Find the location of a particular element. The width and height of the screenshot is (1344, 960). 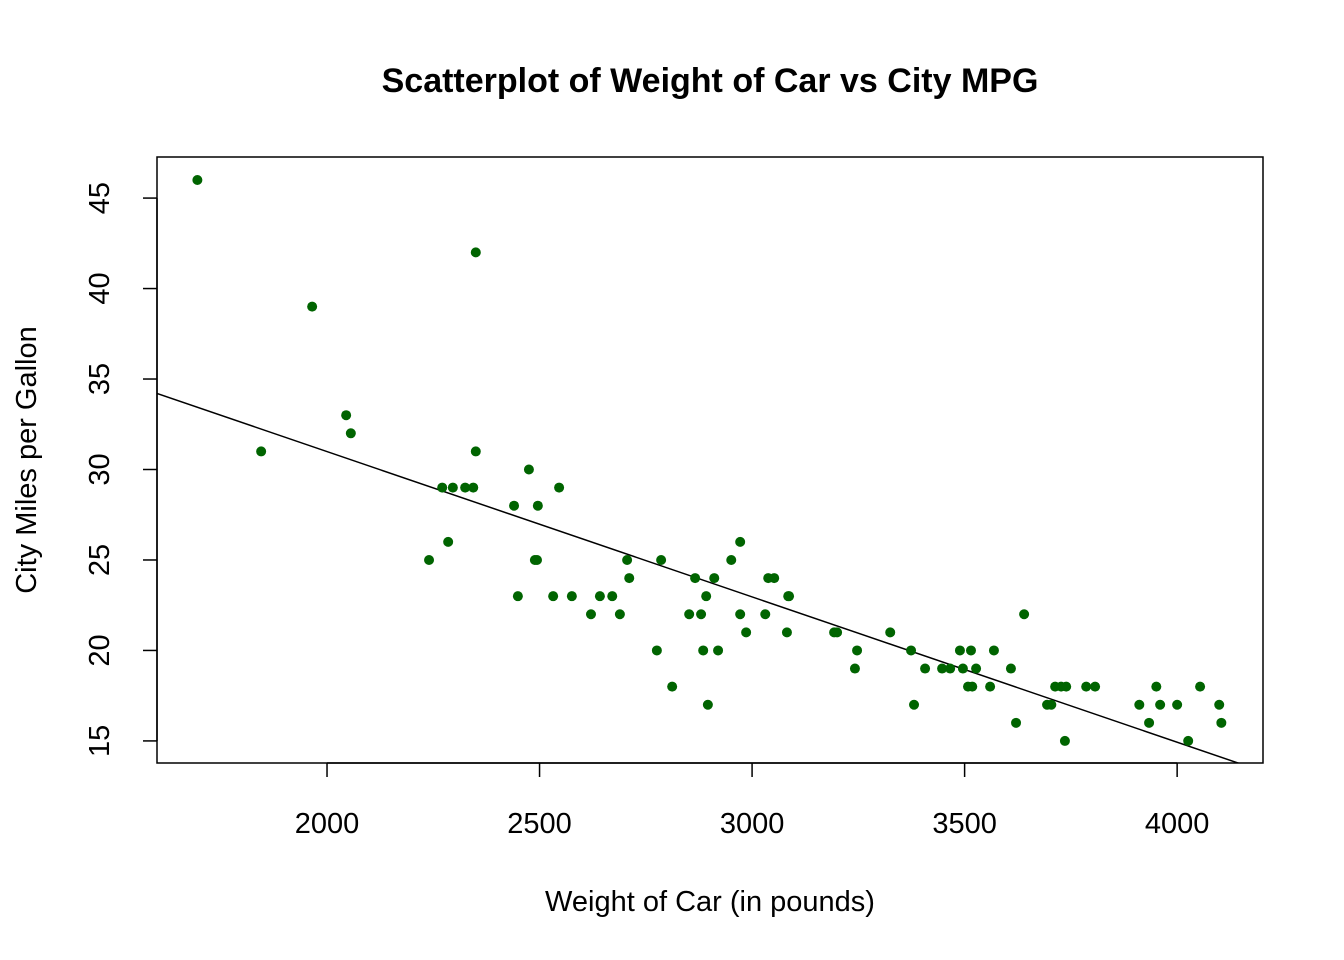

chart-title: Scatterplot of Weight of Car vs City MPG is located at coordinates (710, 81).